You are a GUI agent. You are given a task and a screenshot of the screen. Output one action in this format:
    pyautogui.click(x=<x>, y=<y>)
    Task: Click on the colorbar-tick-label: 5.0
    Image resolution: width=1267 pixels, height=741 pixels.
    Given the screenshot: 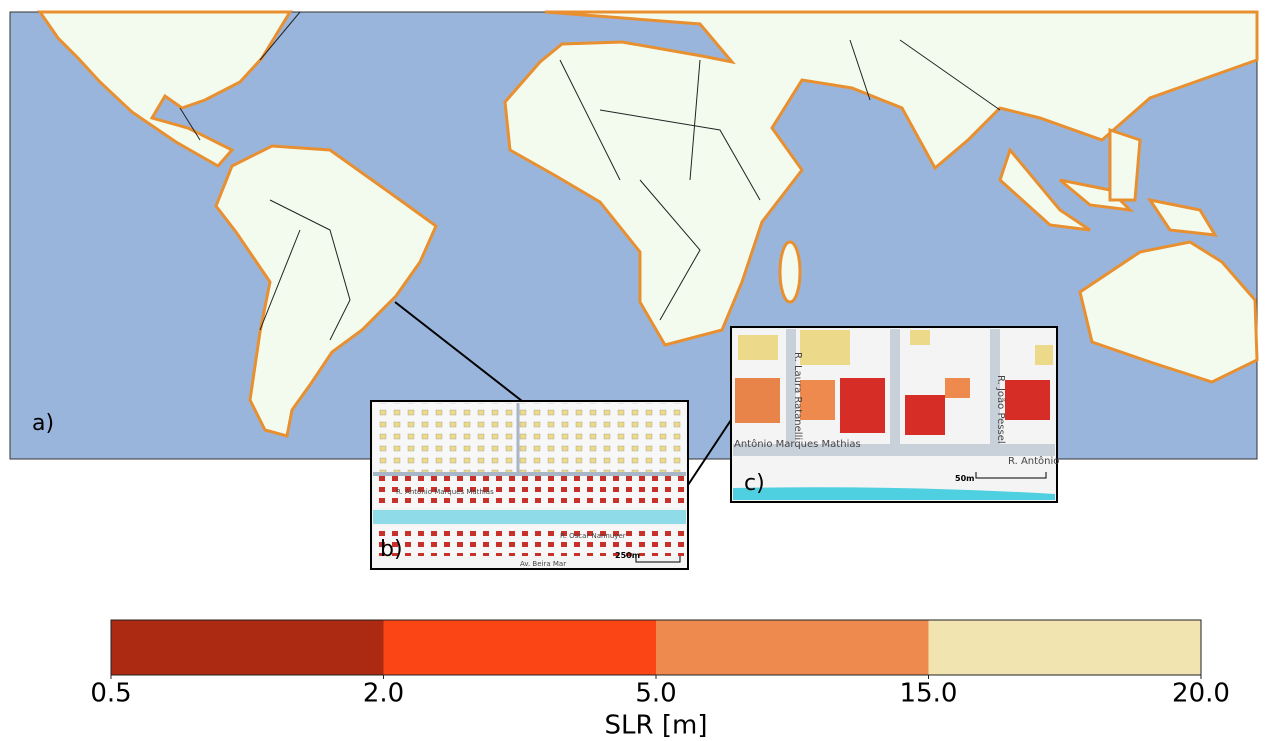 What is the action you would take?
    pyautogui.click(x=655, y=694)
    